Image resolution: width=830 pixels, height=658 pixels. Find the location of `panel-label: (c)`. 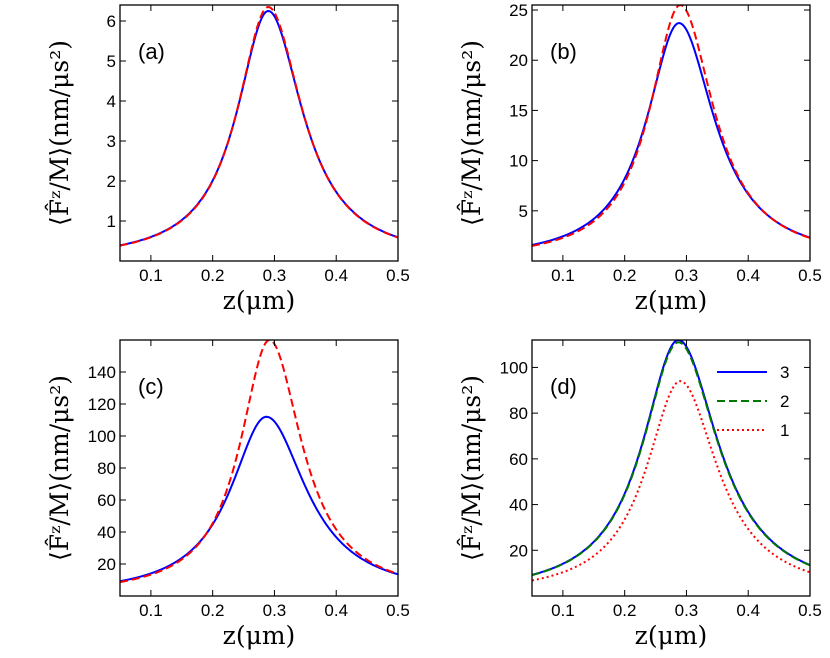

panel-label: (c) is located at coordinates (151, 386).